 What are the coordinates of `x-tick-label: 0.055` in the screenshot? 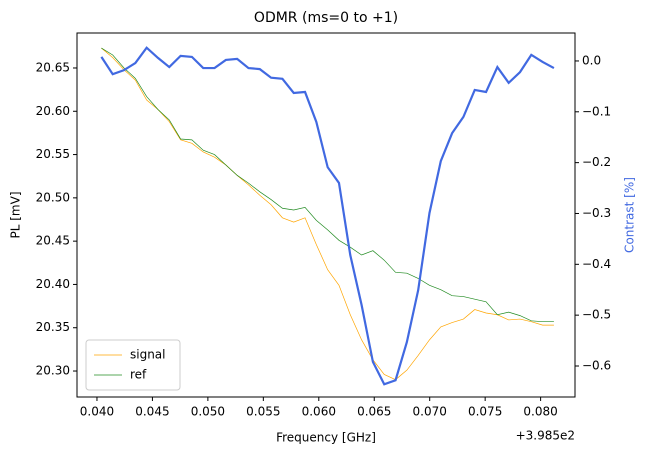 It's located at (263, 412).